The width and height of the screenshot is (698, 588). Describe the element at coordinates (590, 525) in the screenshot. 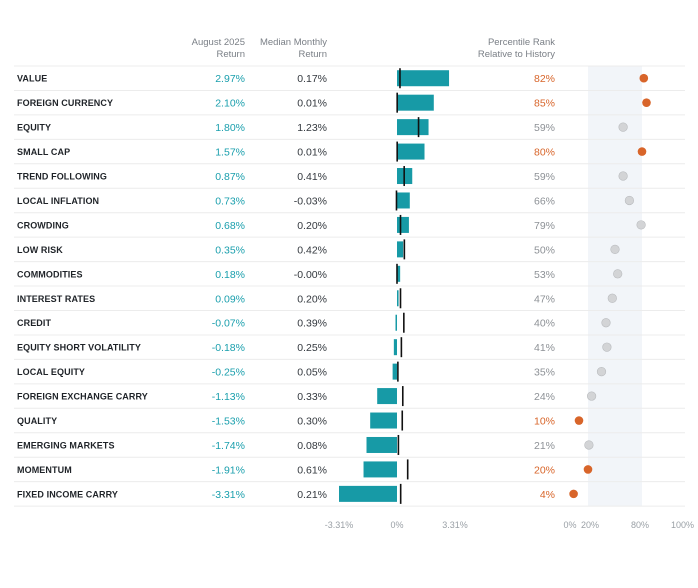

I see `rank-axis-tick: 20%` at that location.